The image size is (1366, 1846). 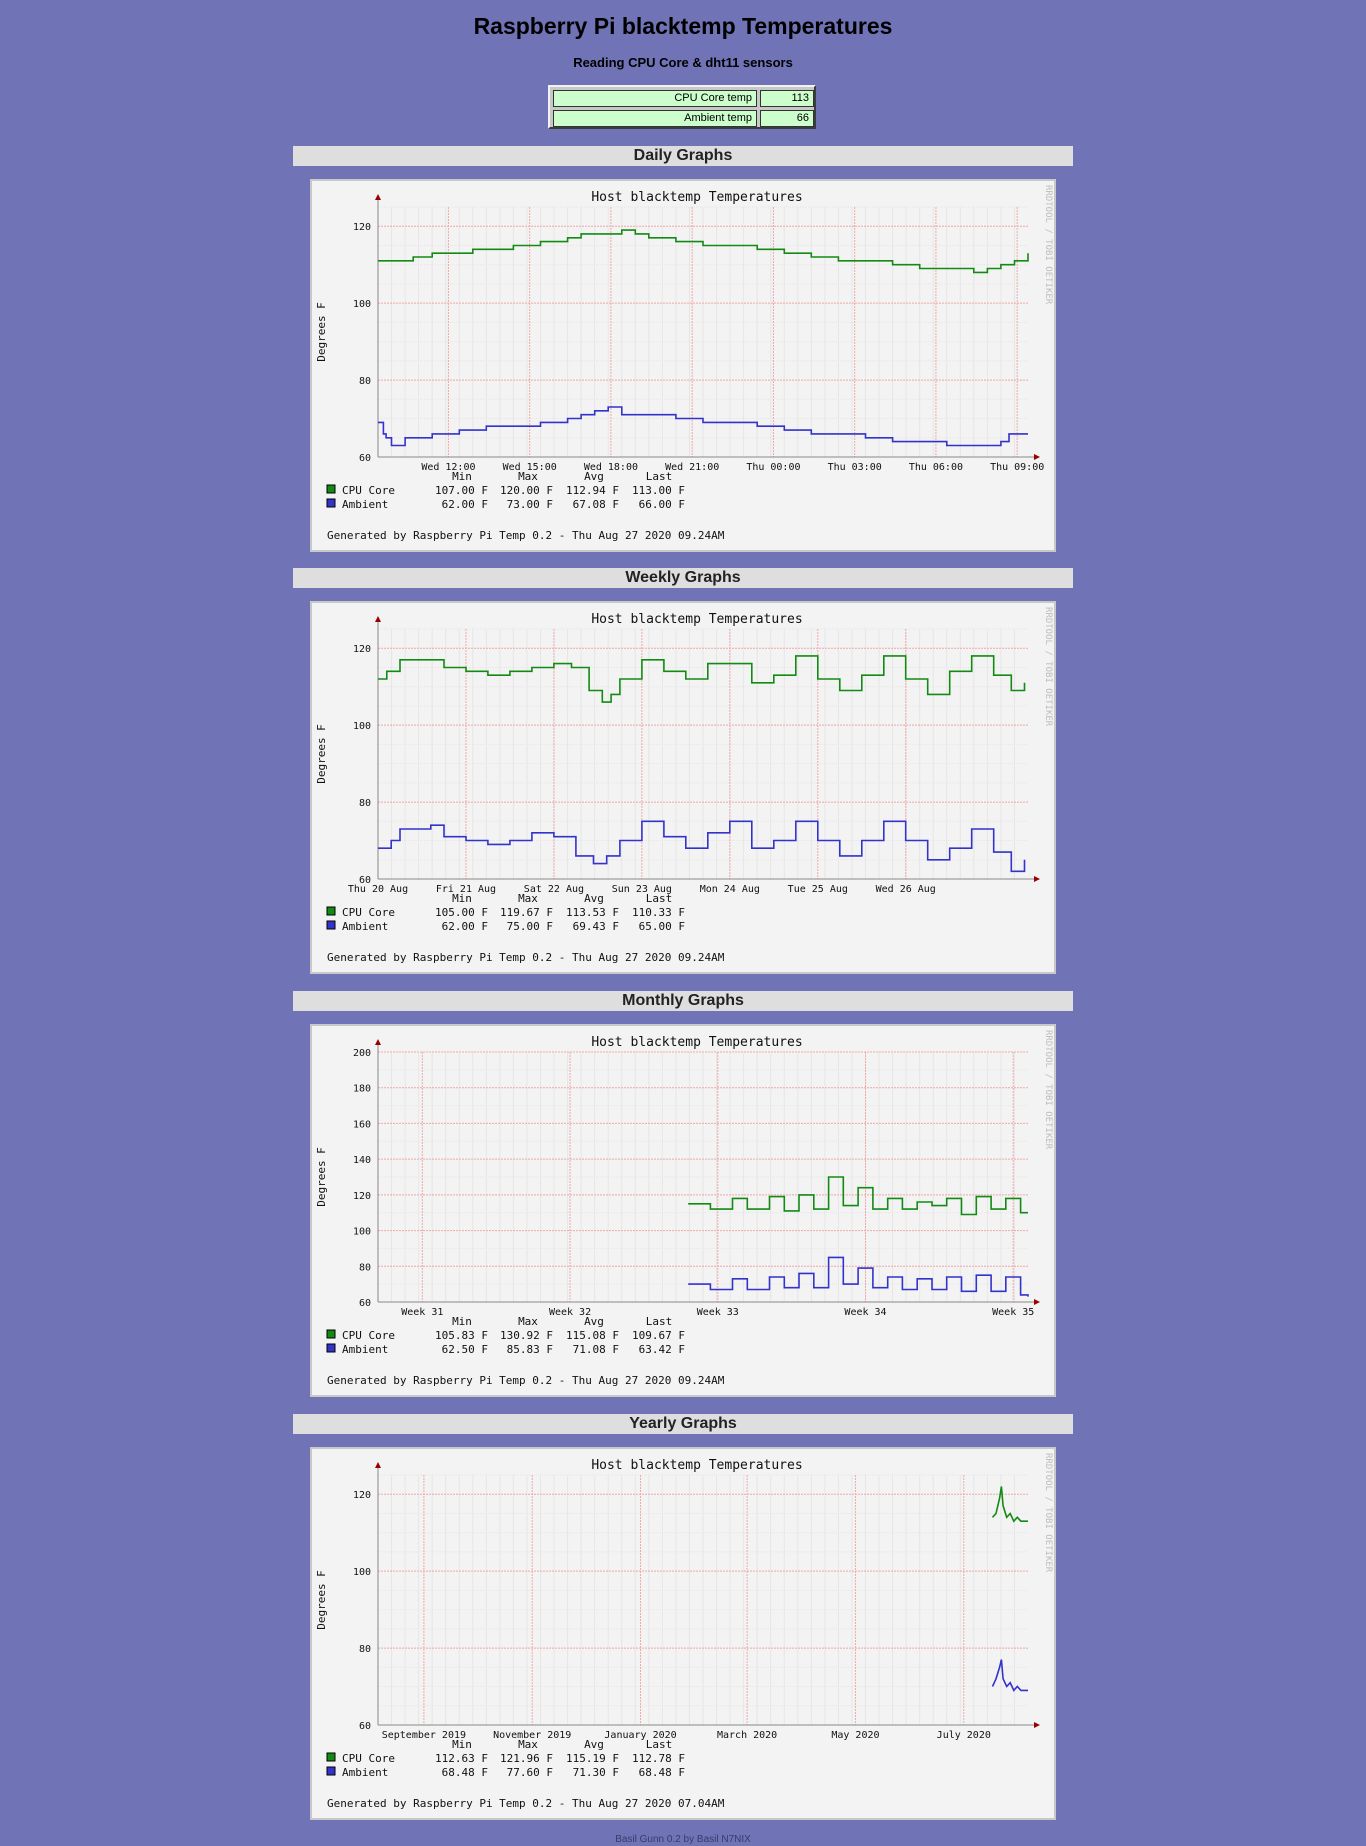 What do you see at coordinates (466, 889) in the screenshot?
I see `x-tick-label: Fri 21 Aug` at bounding box center [466, 889].